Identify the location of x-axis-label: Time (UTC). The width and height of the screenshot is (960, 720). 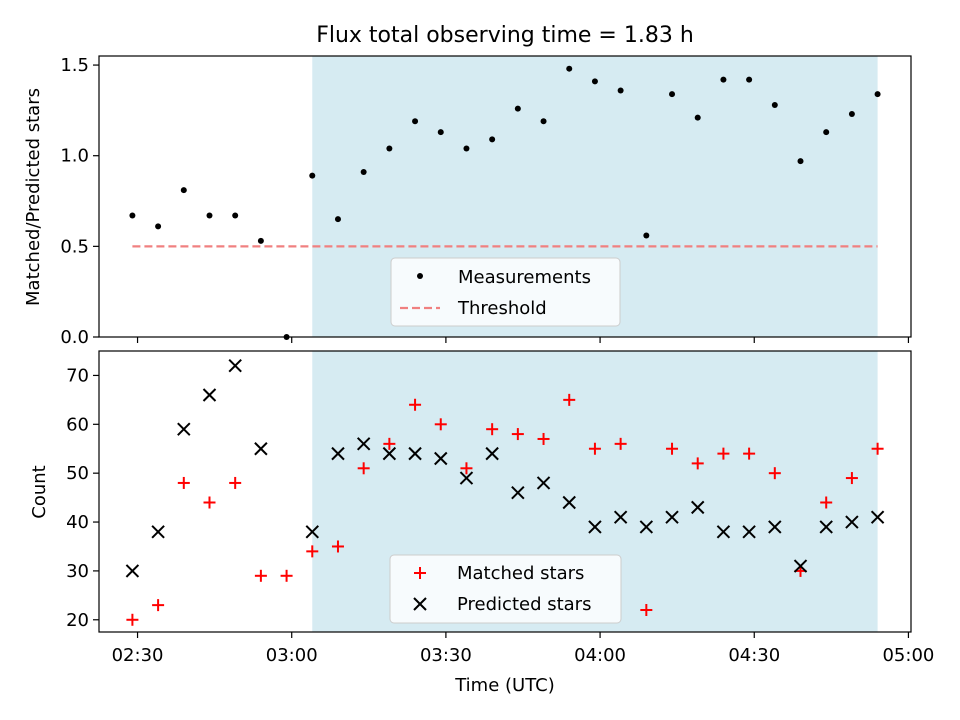
(504, 685).